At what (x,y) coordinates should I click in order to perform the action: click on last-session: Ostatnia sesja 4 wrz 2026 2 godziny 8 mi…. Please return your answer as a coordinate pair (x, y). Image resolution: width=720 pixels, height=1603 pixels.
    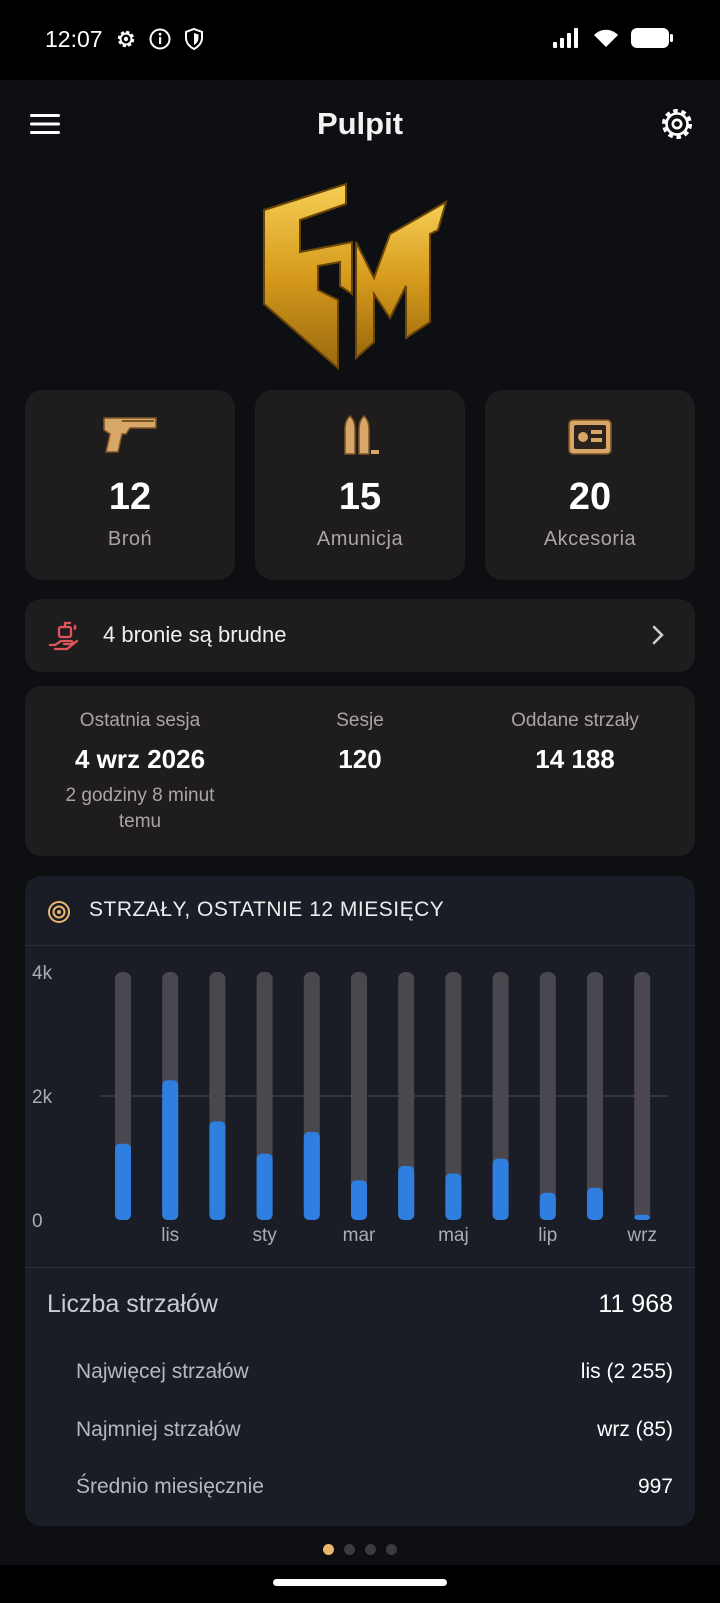
    Looking at the image, I should click on (140, 772).